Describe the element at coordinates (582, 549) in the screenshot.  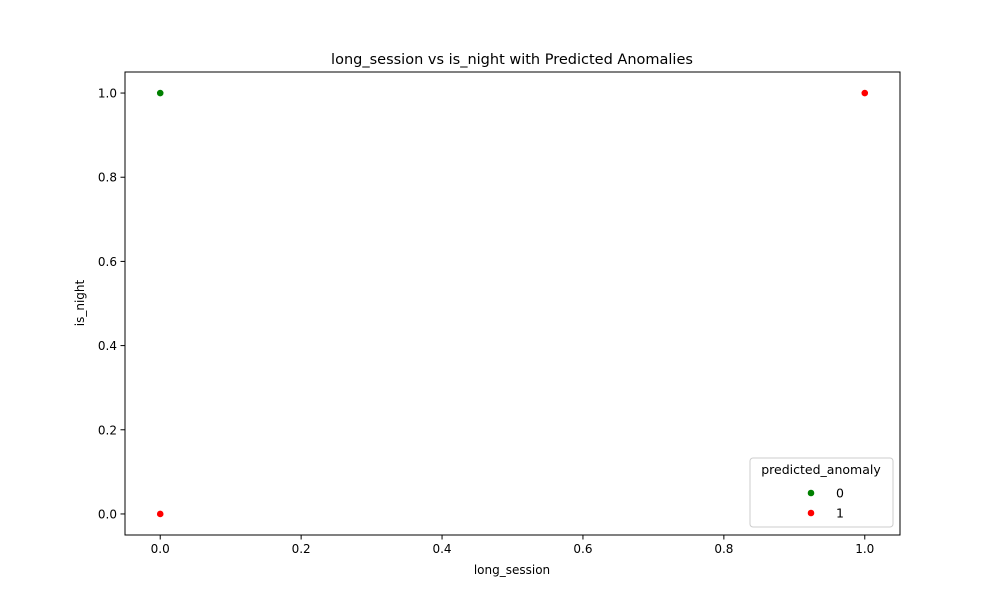
I see `x-tick-label: 0.6` at that location.